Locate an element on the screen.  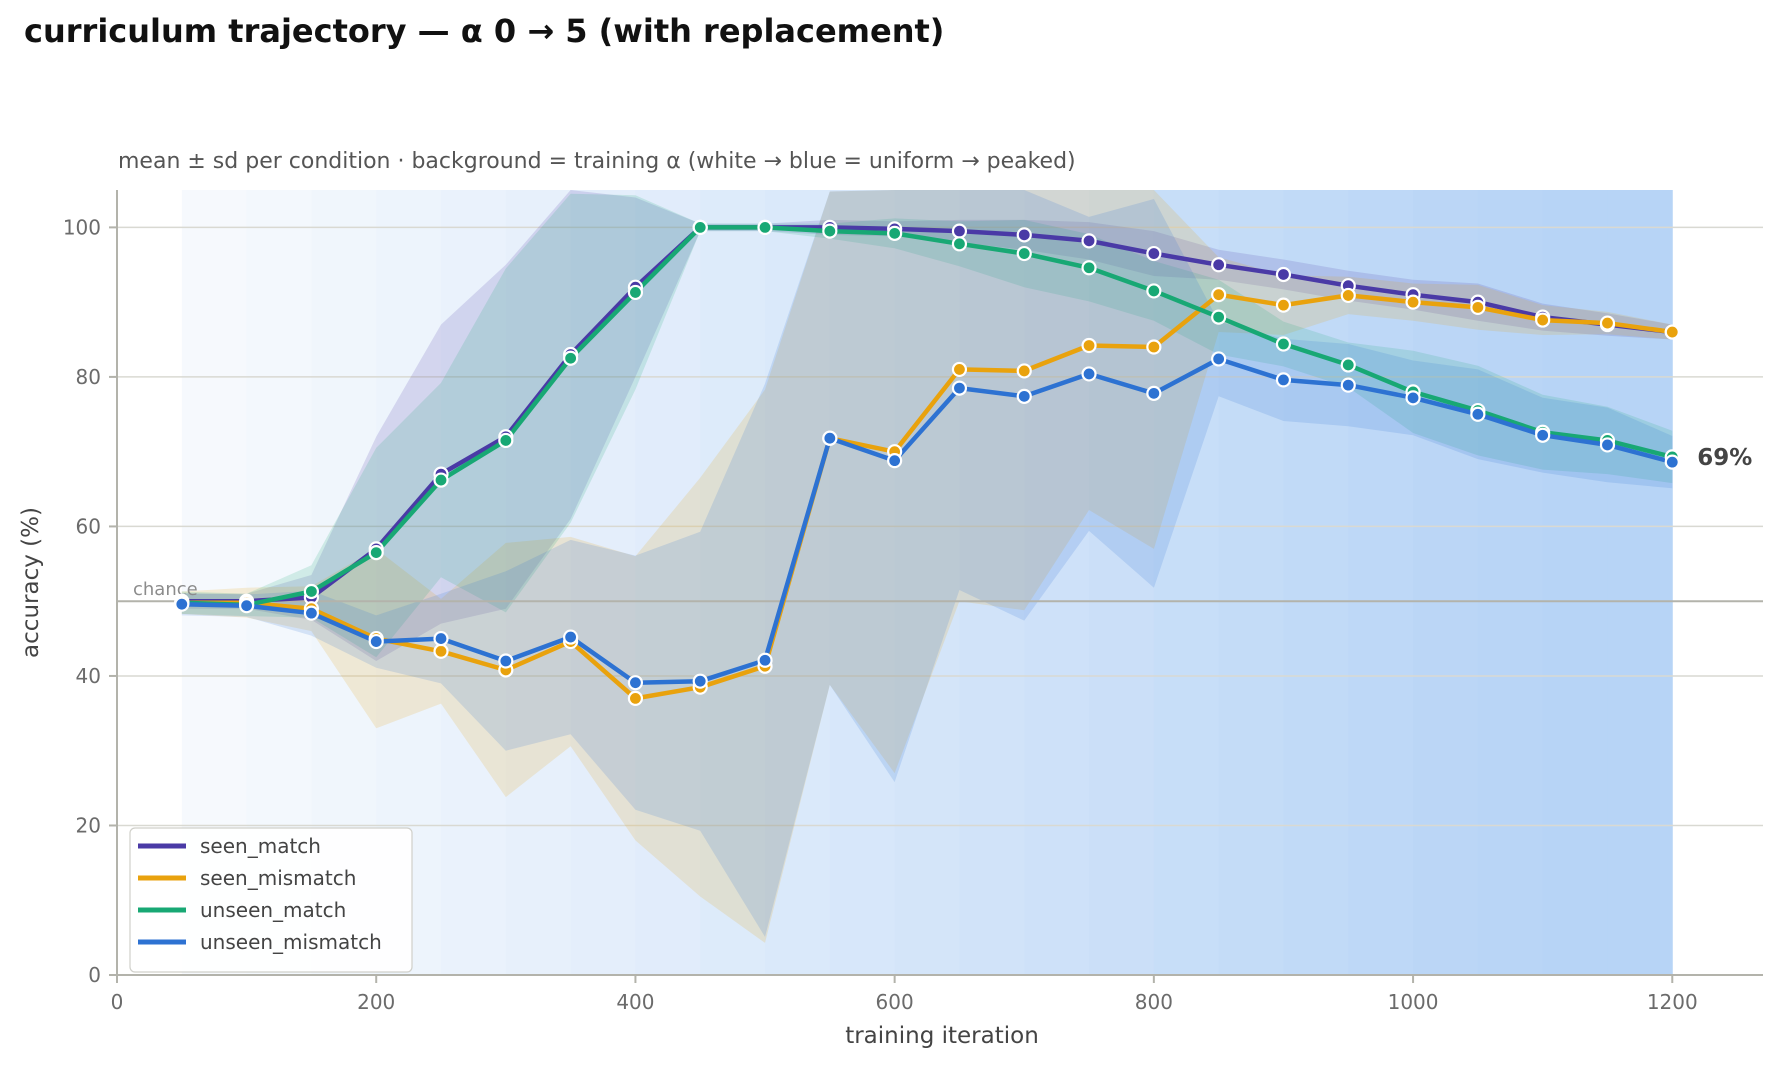
y-tick-label-20: 20 is located at coordinates (88, 825).